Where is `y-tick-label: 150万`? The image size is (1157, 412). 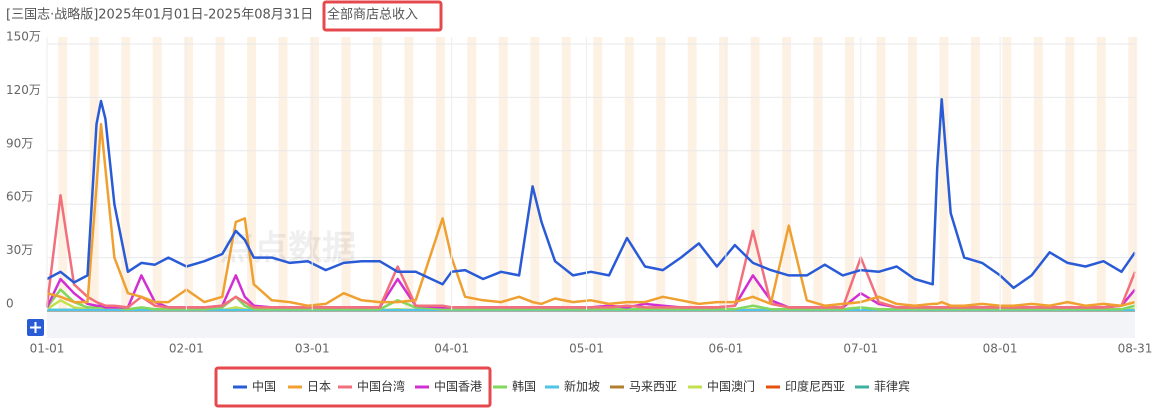
y-tick-label: 150万 is located at coordinates (23, 37).